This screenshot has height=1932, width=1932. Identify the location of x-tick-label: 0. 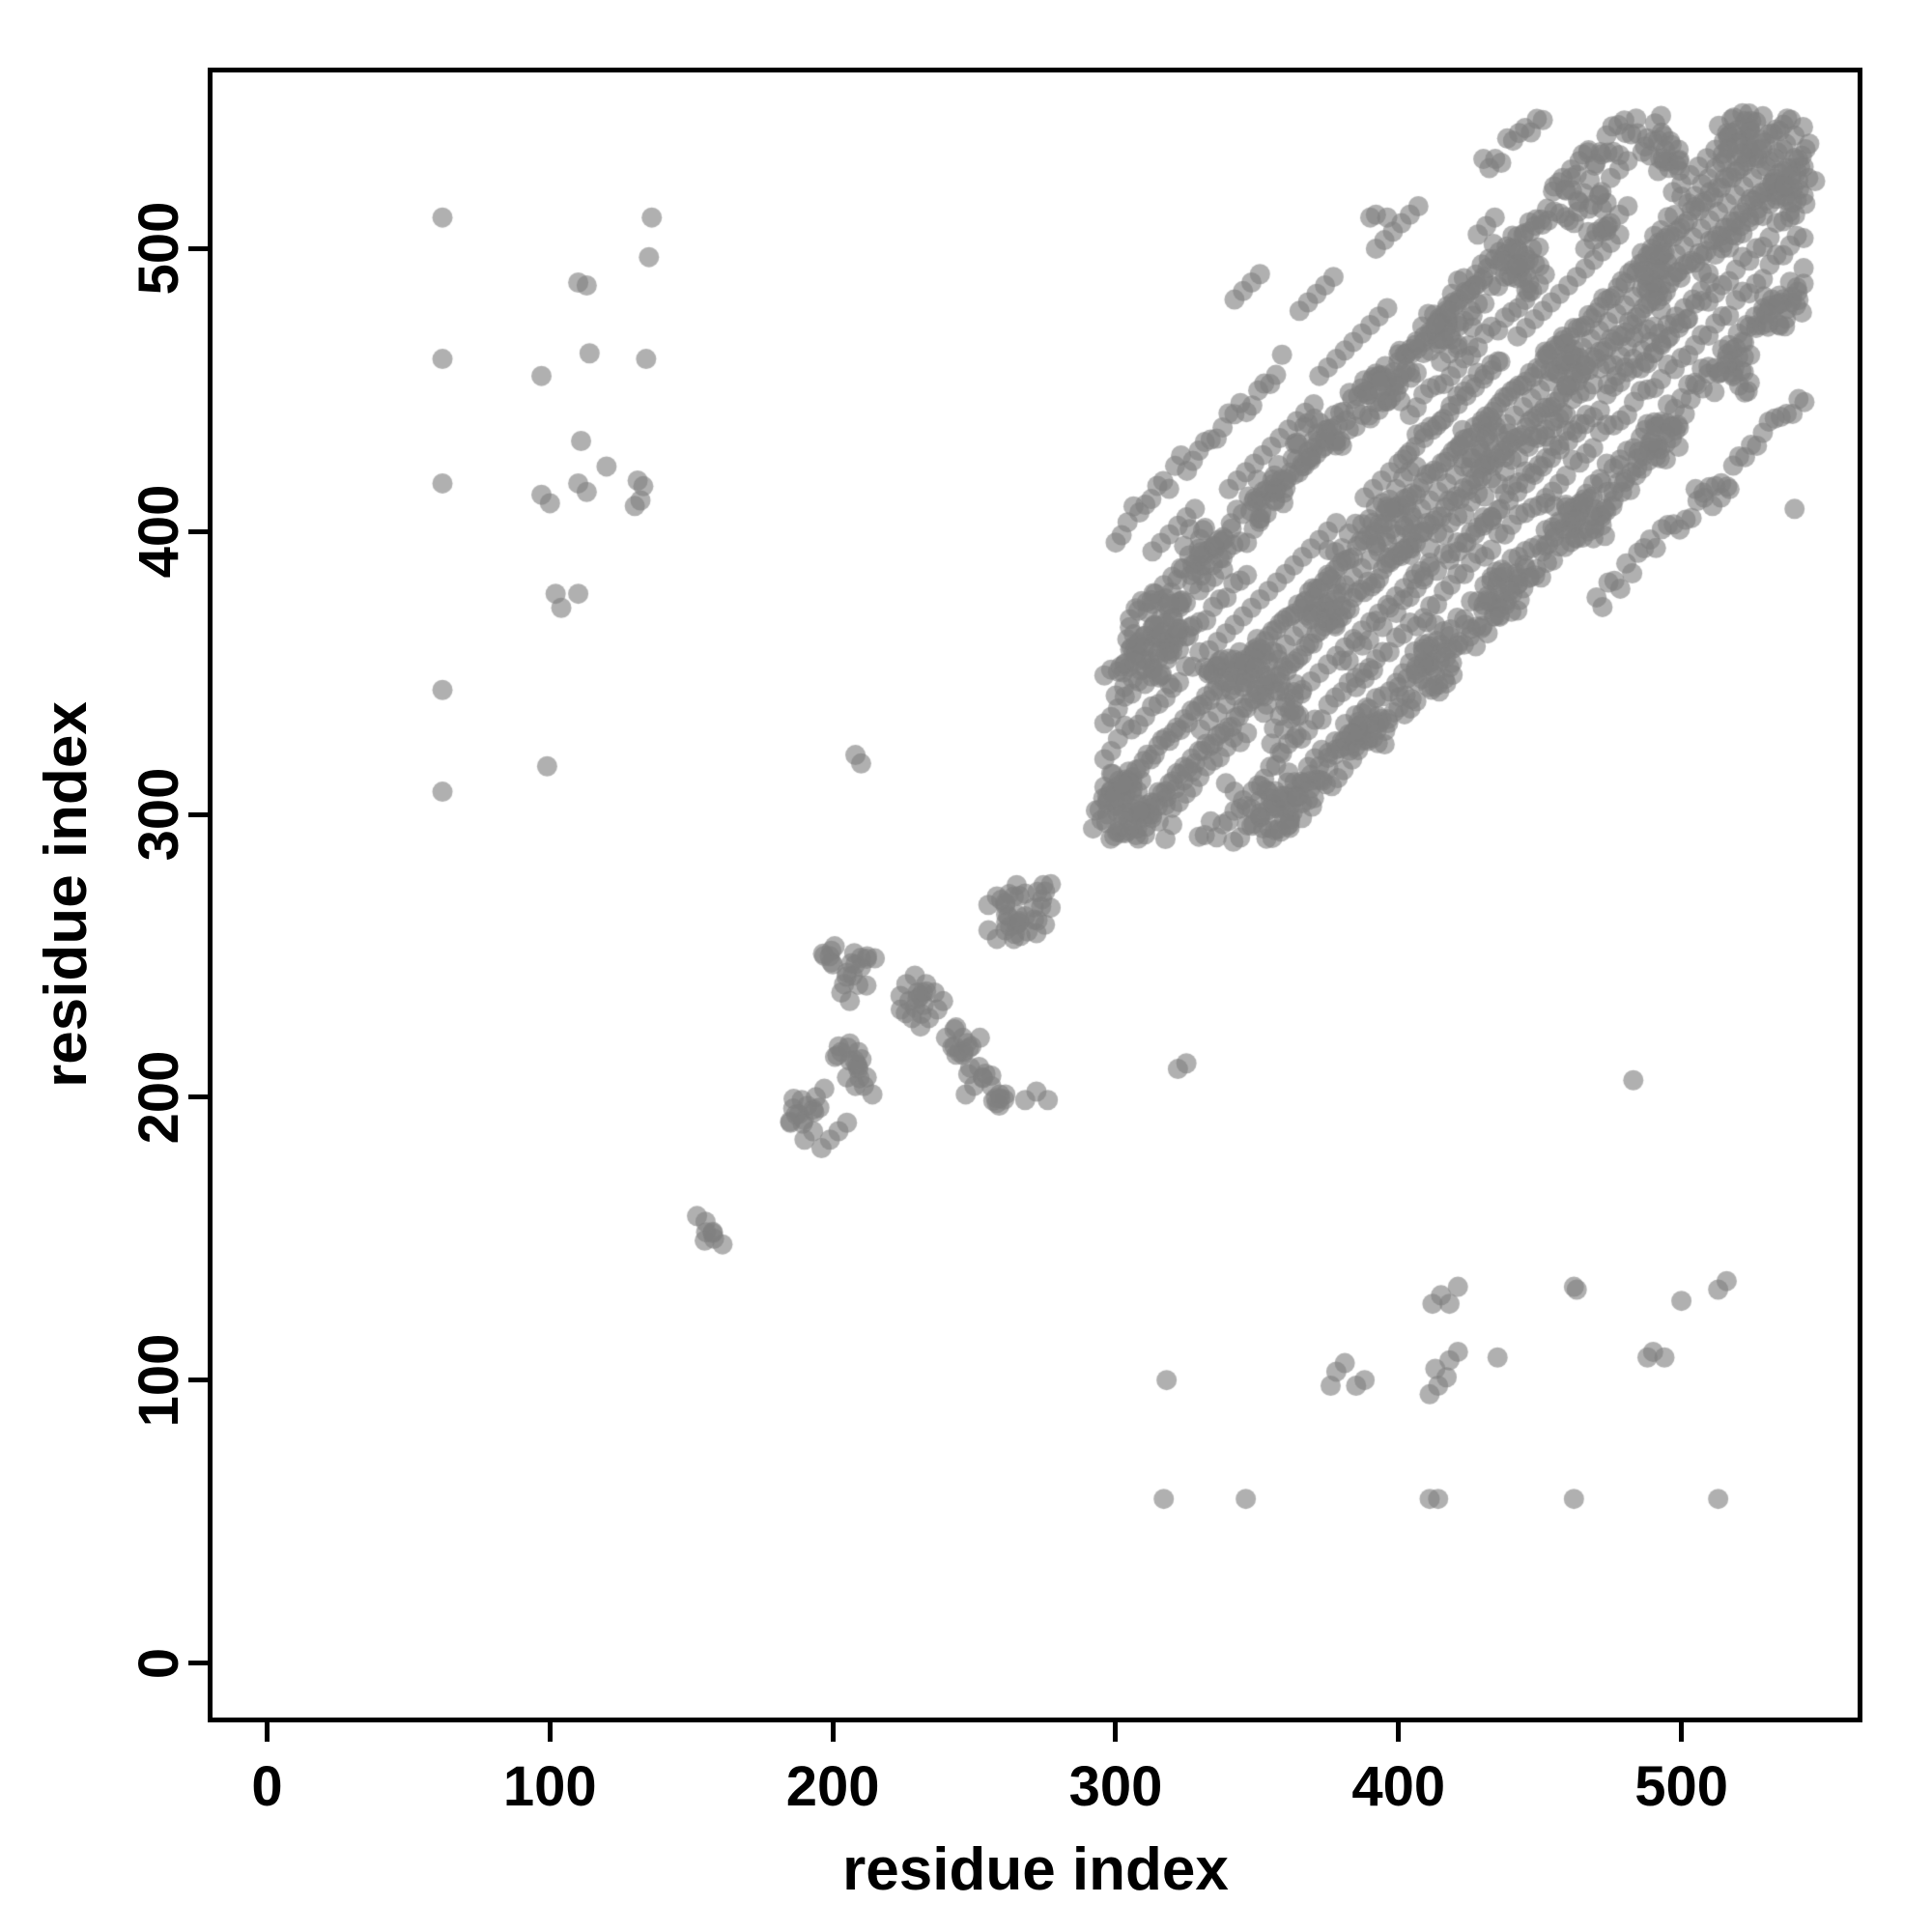
(267, 1786).